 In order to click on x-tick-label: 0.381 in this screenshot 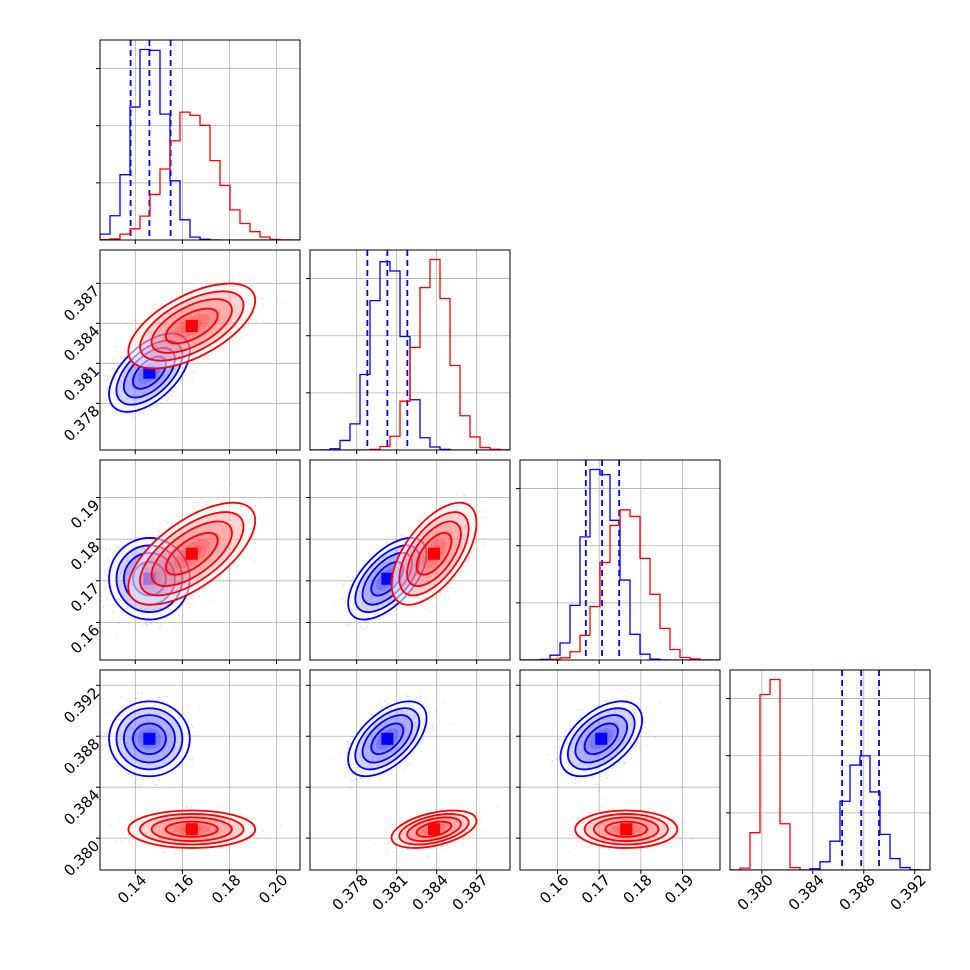, I will do `click(390, 892)`.